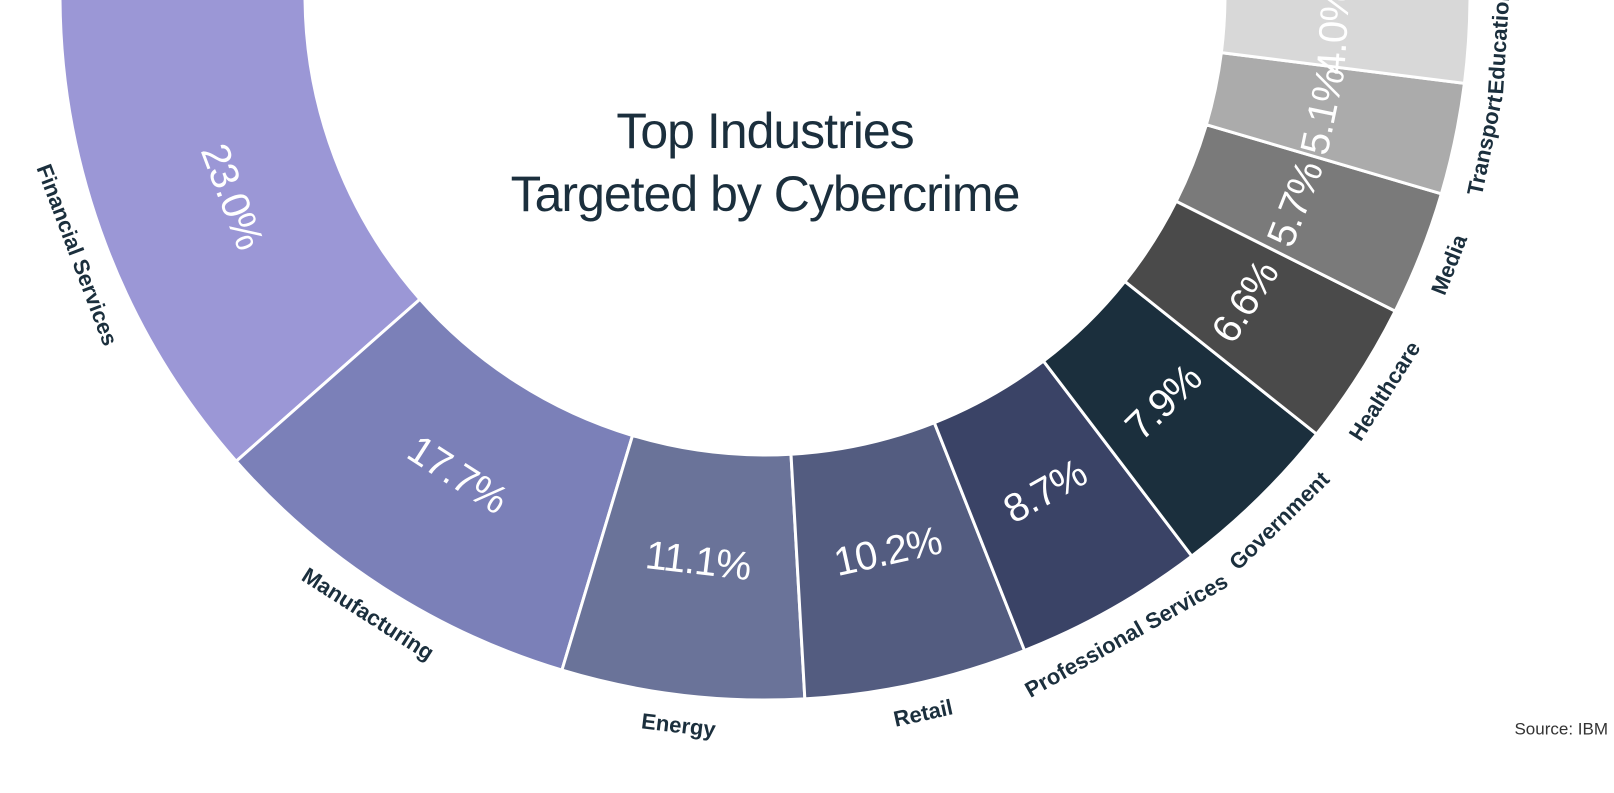 Image resolution: width=1614 pixels, height=793 pixels. Describe the element at coordinates (1499, 47) in the screenshot. I see `category-label: Education` at that location.